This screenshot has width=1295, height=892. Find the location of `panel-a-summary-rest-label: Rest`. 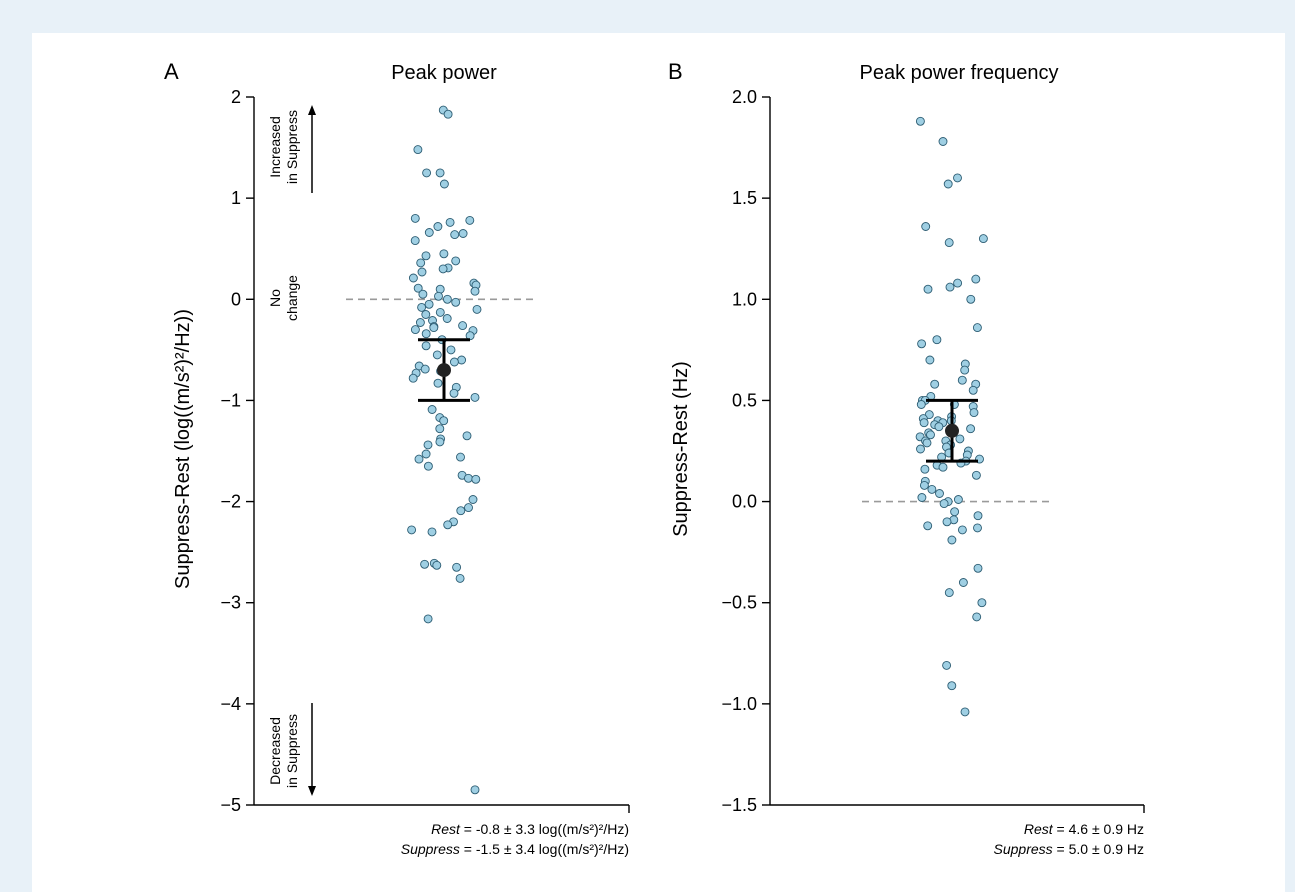

panel-a-summary-rest-label: Rest is located at coordinates (446, 829).